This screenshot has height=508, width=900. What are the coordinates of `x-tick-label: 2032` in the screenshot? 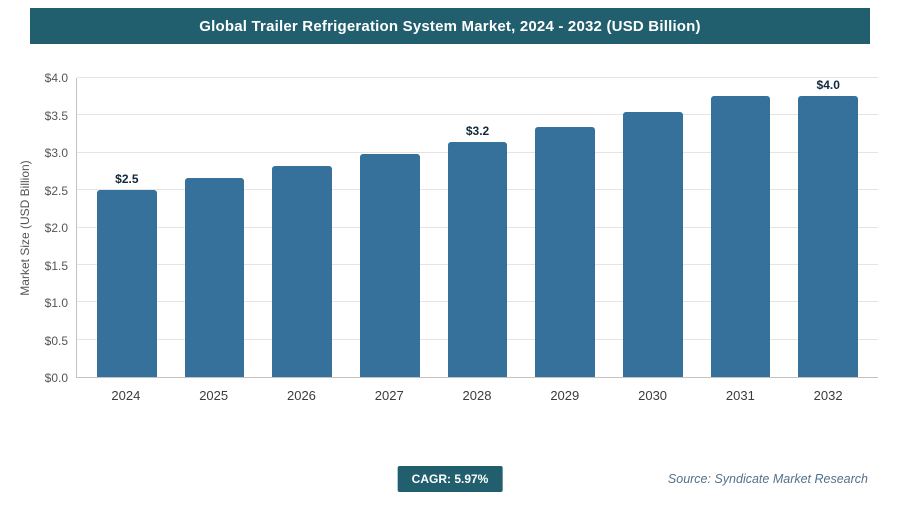 It's located at (828, 395).